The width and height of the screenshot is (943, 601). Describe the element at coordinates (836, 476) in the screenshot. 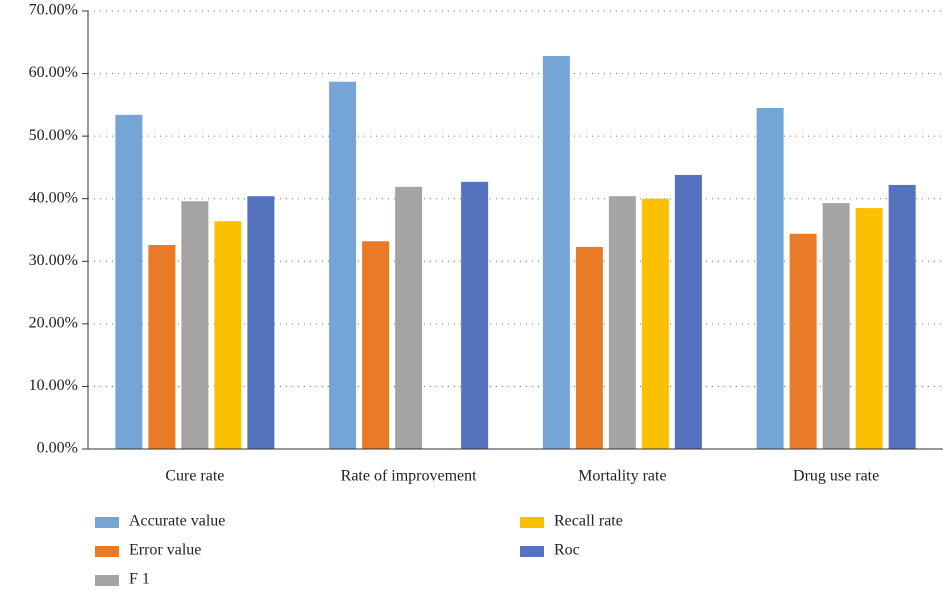

I see `x-tick-label: Drug use rate` at that location.